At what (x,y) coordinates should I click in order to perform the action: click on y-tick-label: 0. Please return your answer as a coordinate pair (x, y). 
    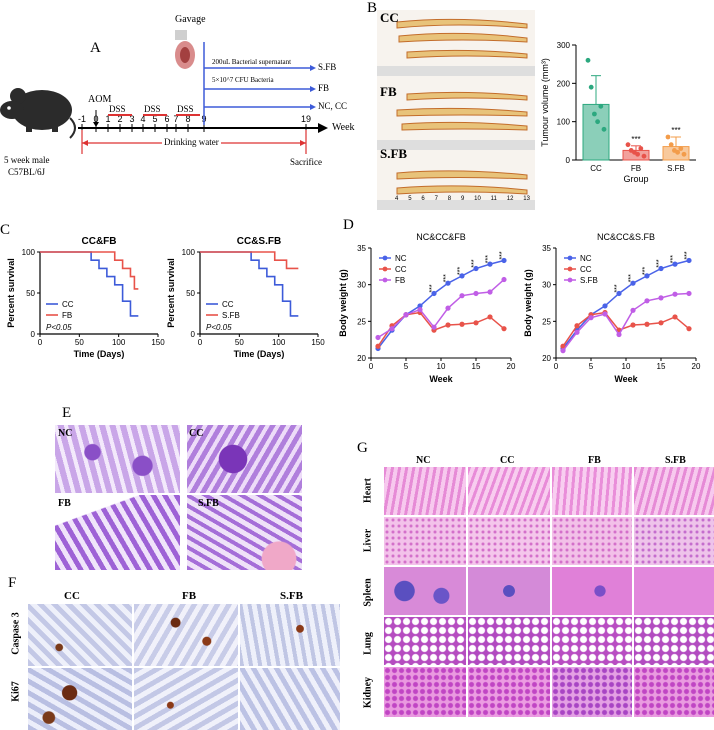
    Looking at the image, I should click on (193, 334).